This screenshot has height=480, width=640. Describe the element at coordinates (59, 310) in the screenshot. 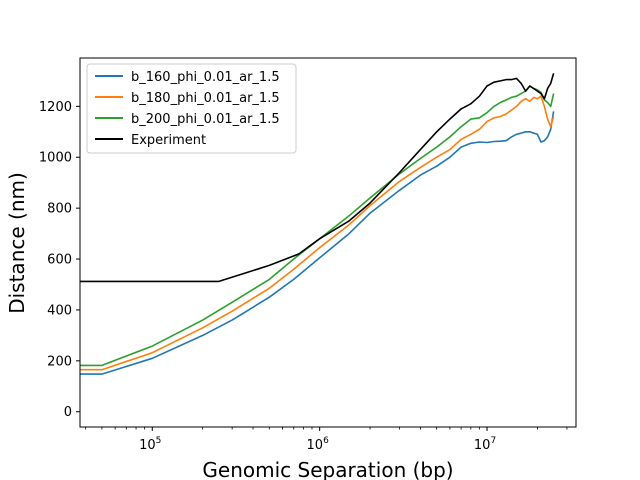

I see `y-tick-label: 400` at that location.